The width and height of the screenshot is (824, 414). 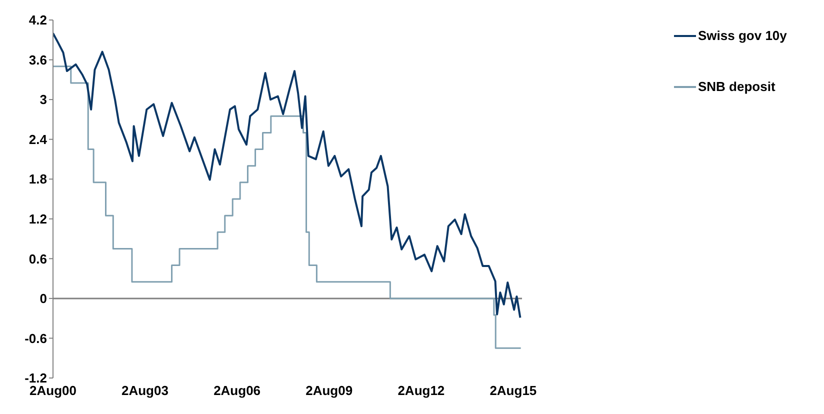 What do you see at coordinates (37, 20) in the screenshot?
I see `y-tick-label: 4.2` at bounding box center [37, 20].